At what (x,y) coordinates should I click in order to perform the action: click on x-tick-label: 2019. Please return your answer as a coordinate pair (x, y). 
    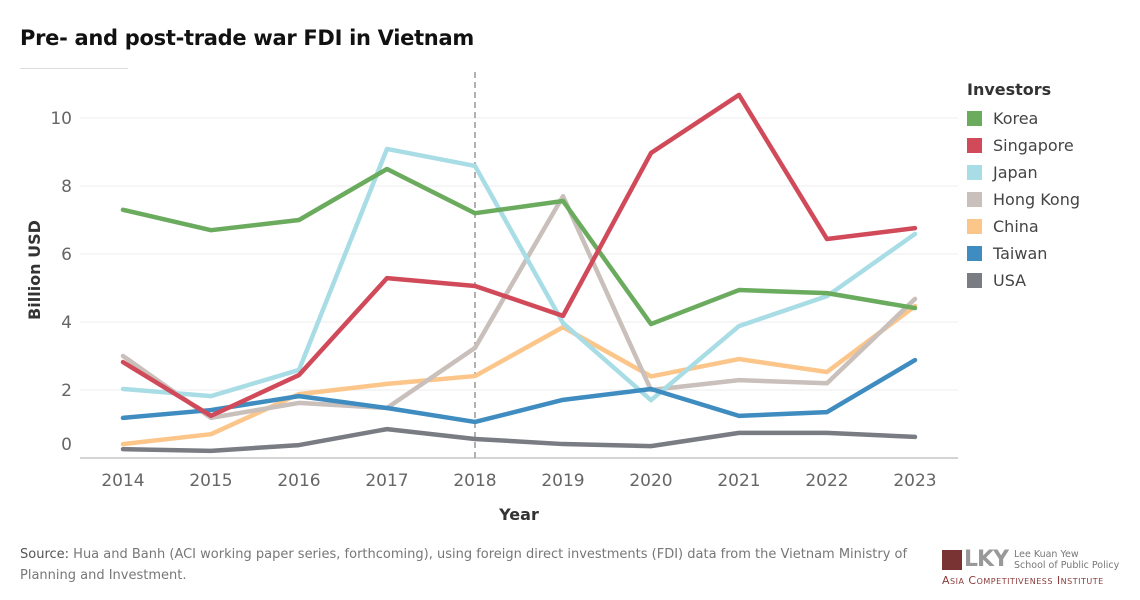
    Looking at the image, I should click on (562, 481).